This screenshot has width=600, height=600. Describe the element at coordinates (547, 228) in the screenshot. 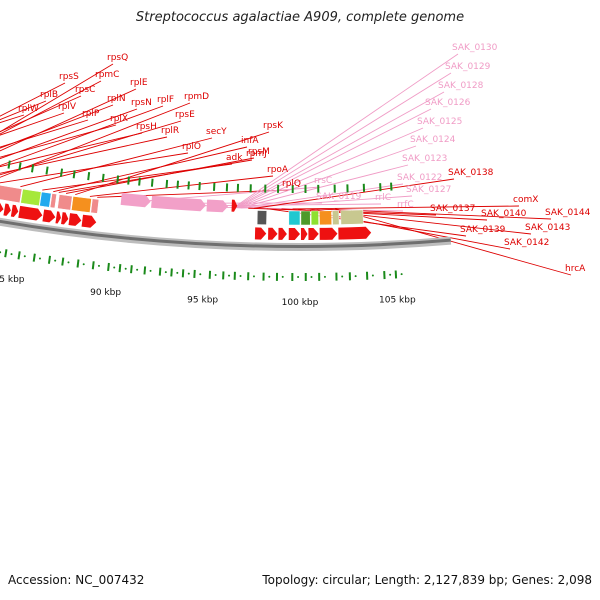

I see `gene-label: SAK_0143` at that location.